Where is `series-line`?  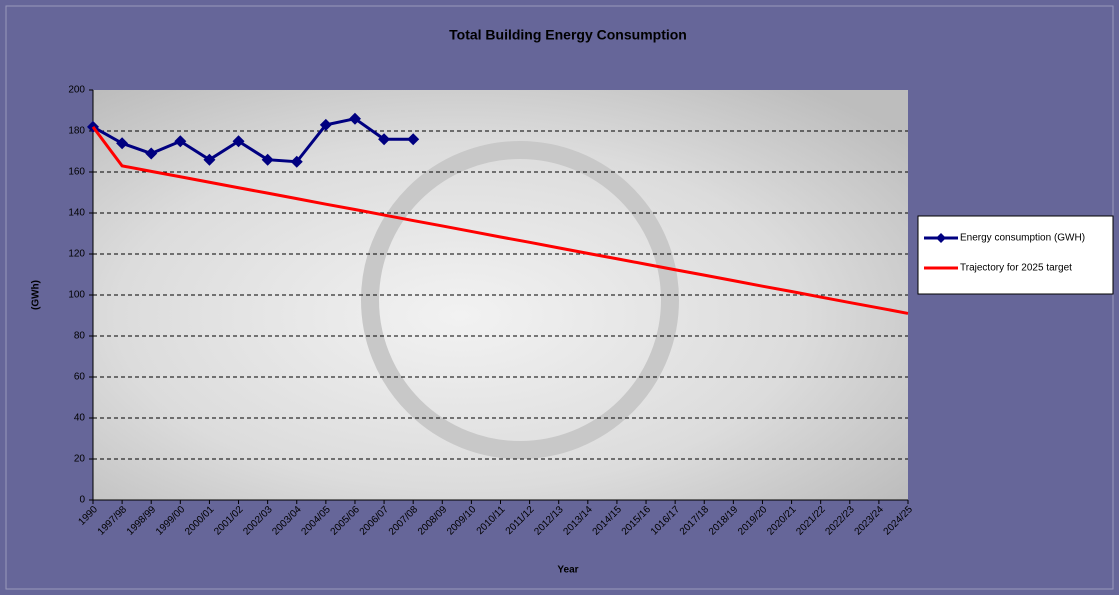 series-line is located at coordinates (253, 140).